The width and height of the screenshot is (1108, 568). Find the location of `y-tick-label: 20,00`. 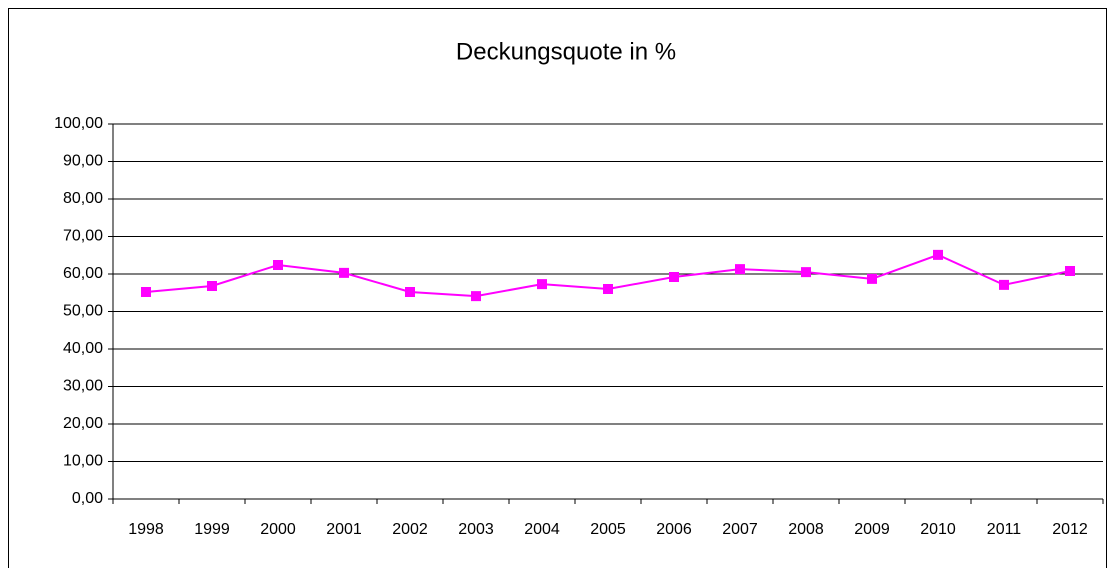

y-tick-label: 20,00 is located at coordinates (83, 423).